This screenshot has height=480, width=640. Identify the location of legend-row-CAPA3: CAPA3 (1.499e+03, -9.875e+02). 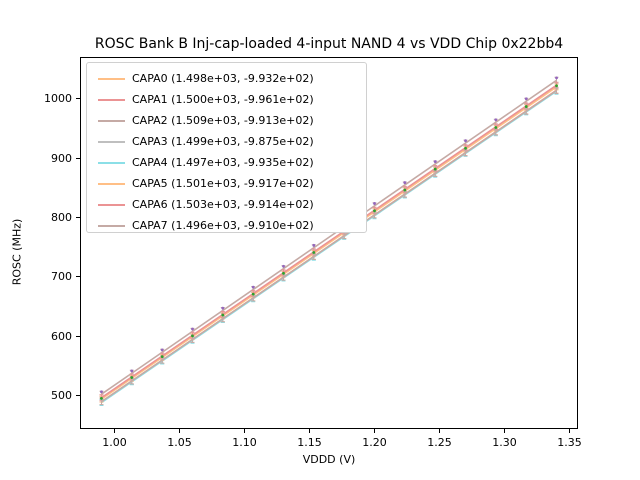
(226, 141).